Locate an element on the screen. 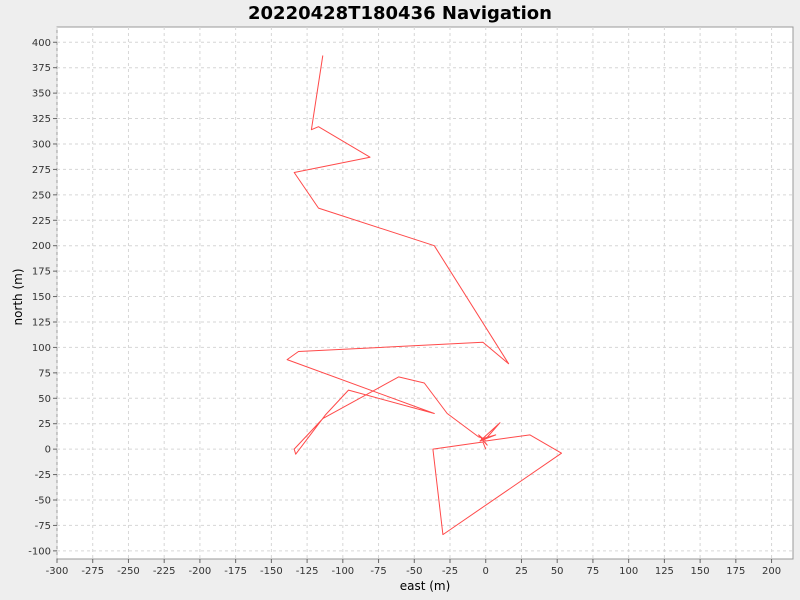 This screenshot has width=800, height=600. y-tick-label: 200 is located at coordinates (41, 246).